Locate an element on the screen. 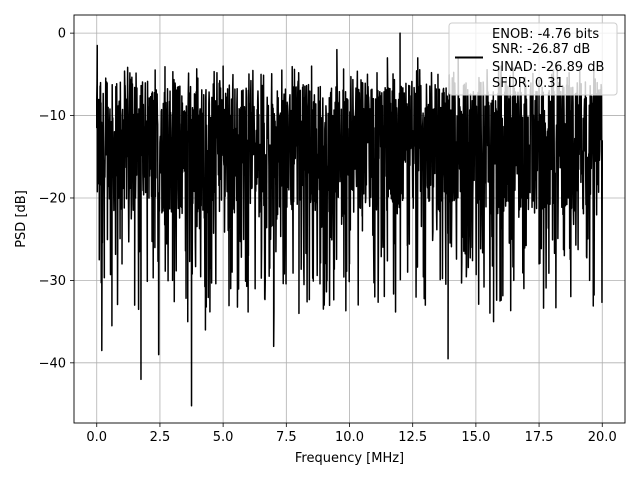 The image size is (640, 484). x-tick-label: 5.0 is located at coordinates (223, 437).